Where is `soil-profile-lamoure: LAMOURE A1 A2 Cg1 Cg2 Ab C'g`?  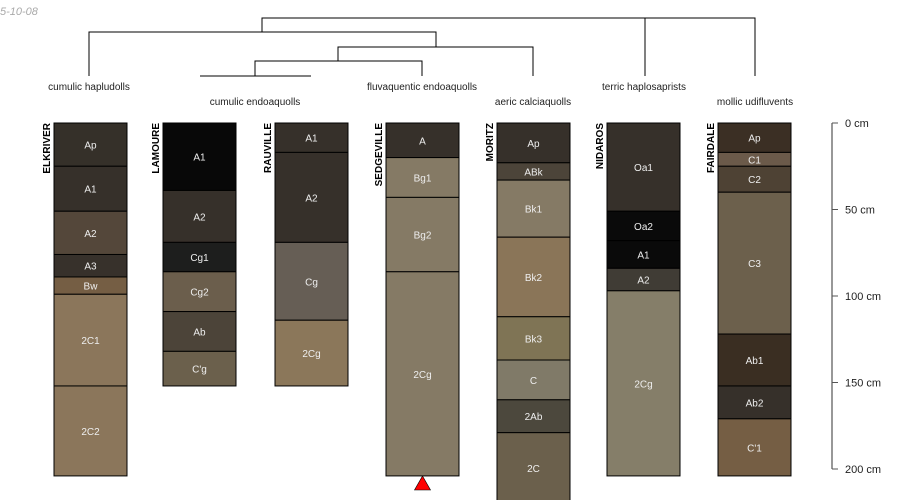 soil-profile-lamoure: LAMOURE A1 A2 Cg1 Cg2 Ab C'g is located at coordinates (194, 254).